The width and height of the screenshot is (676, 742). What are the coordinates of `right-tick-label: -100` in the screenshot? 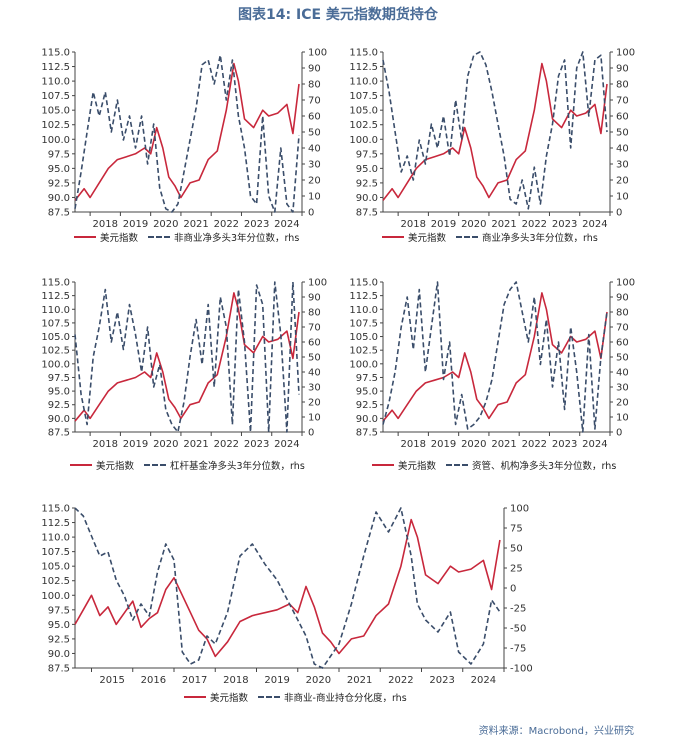 It's located at (521, 669).